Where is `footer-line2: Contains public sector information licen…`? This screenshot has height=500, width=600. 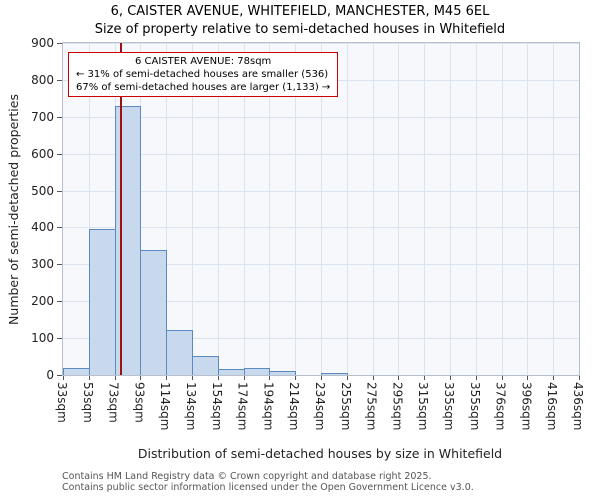 footer-line2: Contains public sector information licen… is located at coordinates (268, 487).